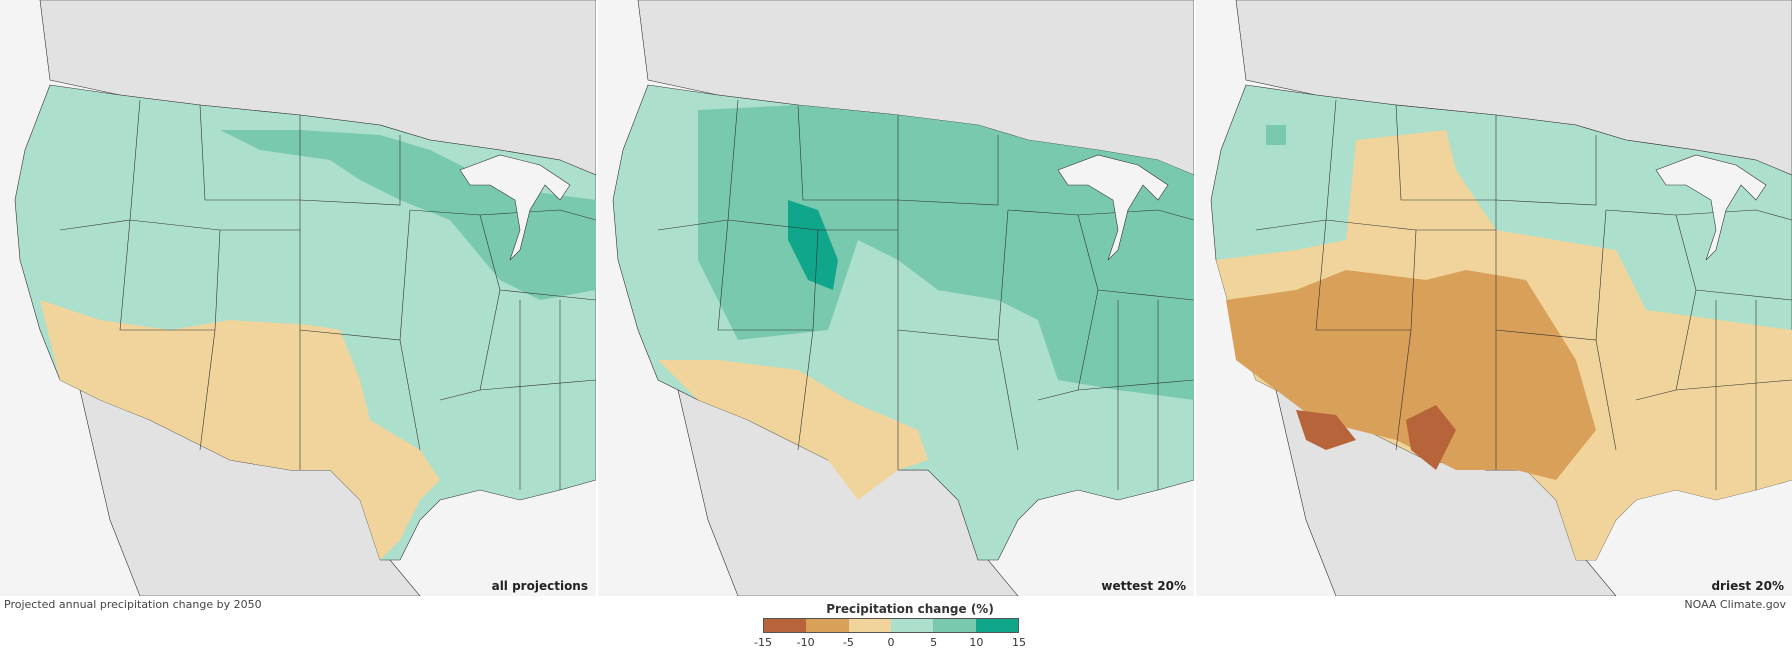 Image resolution: width=1792 pixels, height=670 pixels. What do you see at coordinates (408, 215) in the screenshot?
I see `wet-moderate-north` at bounding box center [408, 215].